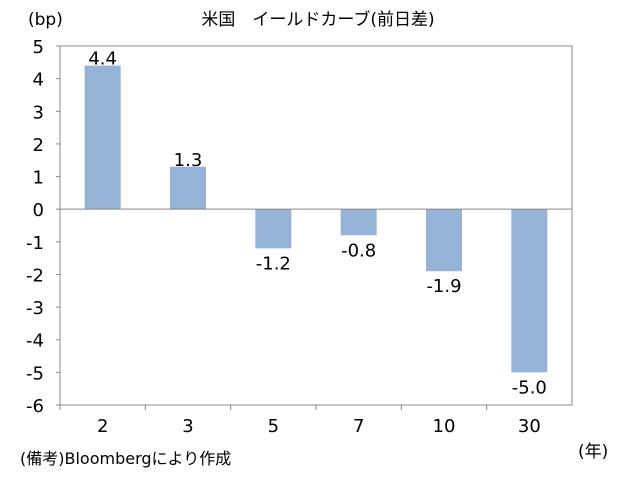  I want to click on data-label: -0.8, so click(358, 250).